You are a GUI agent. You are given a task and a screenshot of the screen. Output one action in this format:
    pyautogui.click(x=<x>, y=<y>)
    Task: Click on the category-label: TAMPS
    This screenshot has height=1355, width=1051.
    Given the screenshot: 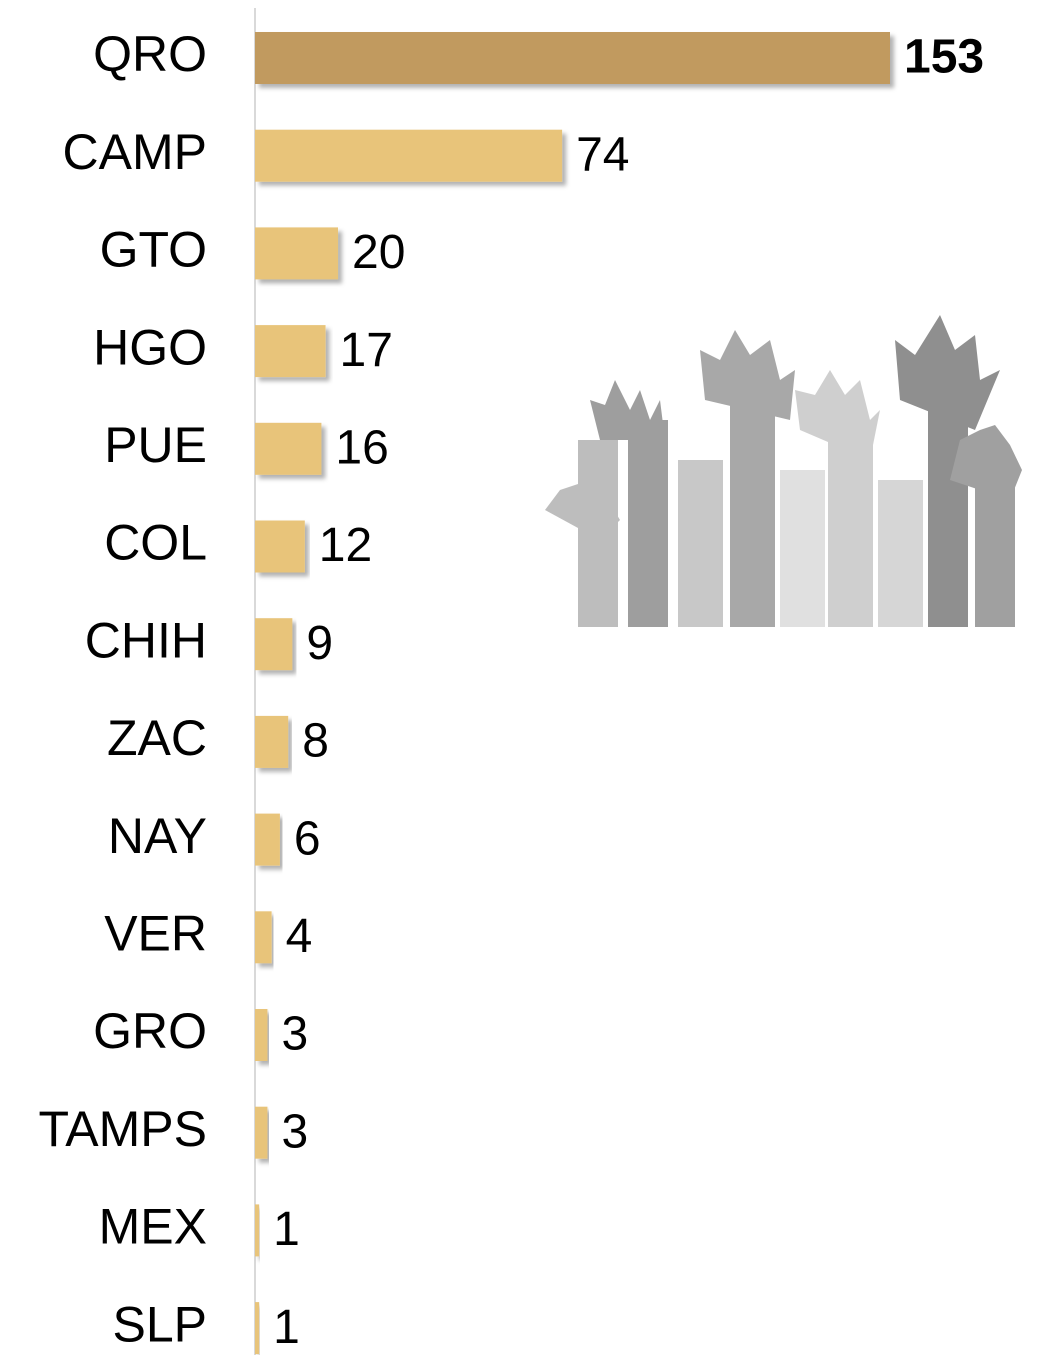 What is the action you would take?
    pyautogui.click(x=122, y=1129)
    